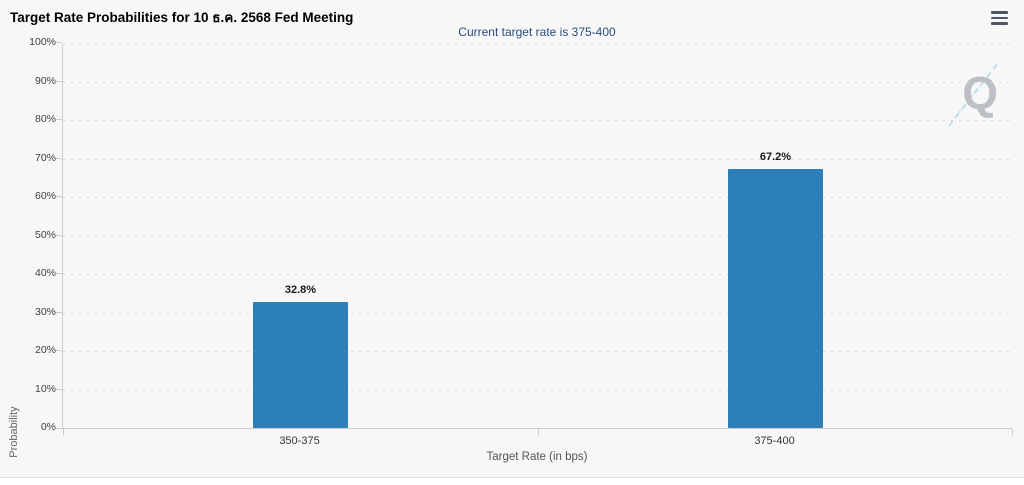  Describe the element at coordinates (537, 457) in the screenshot. I see `x-axis-title: Target Rate (in bps)` at that location.